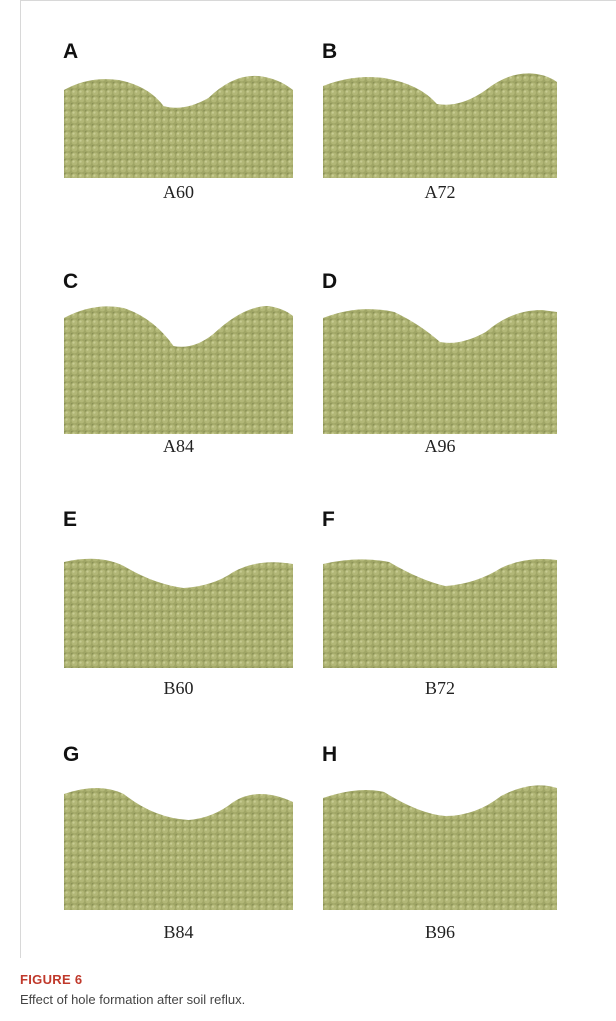 The image size is (616, 1021). What do you see at coordinates (51, 979) in the screenshot?
I see `caption-number: FIGURE 6` at bounding box center [51, 979].